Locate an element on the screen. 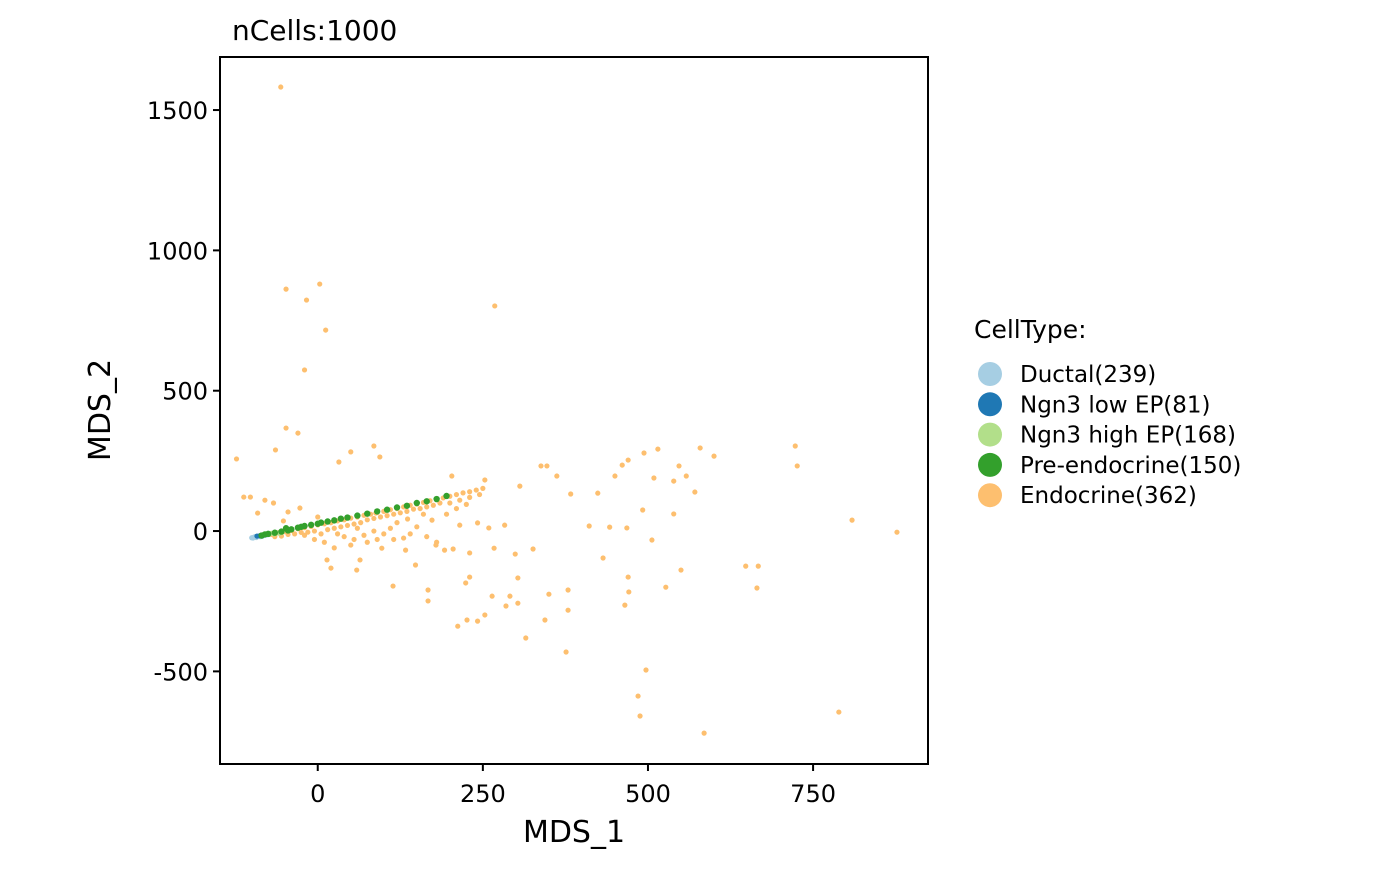 The image size is (1400, 870). legend-title: CellType: is located at coordinates (1030, 329).